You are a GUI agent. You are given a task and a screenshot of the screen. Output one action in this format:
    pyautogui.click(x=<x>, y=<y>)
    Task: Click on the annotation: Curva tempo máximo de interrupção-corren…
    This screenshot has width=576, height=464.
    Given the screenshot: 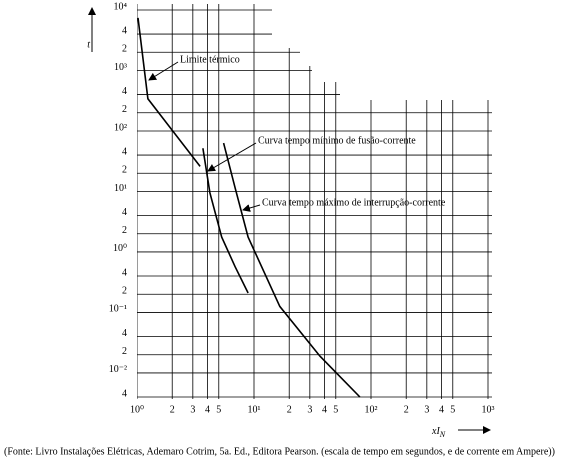 What is the action you would take?
    pyautogui.click(x=354, y=202)
    